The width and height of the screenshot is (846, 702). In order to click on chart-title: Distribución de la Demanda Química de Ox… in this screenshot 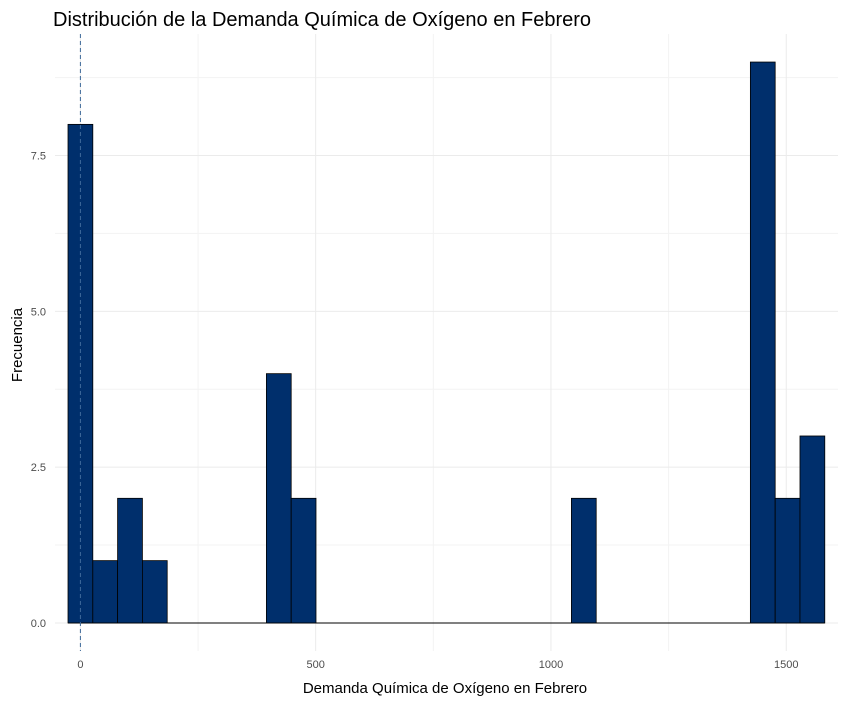, I will do `click(322, 20)`.